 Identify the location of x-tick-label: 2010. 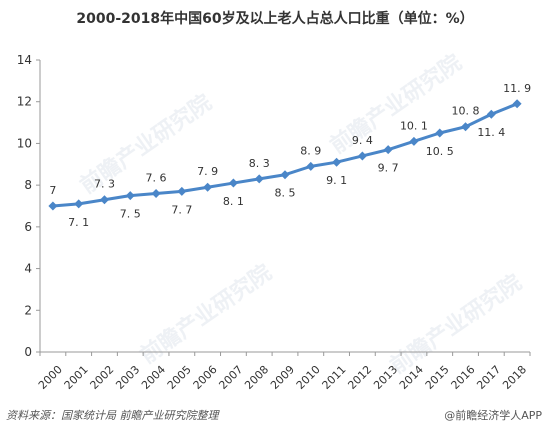
(308, 377).